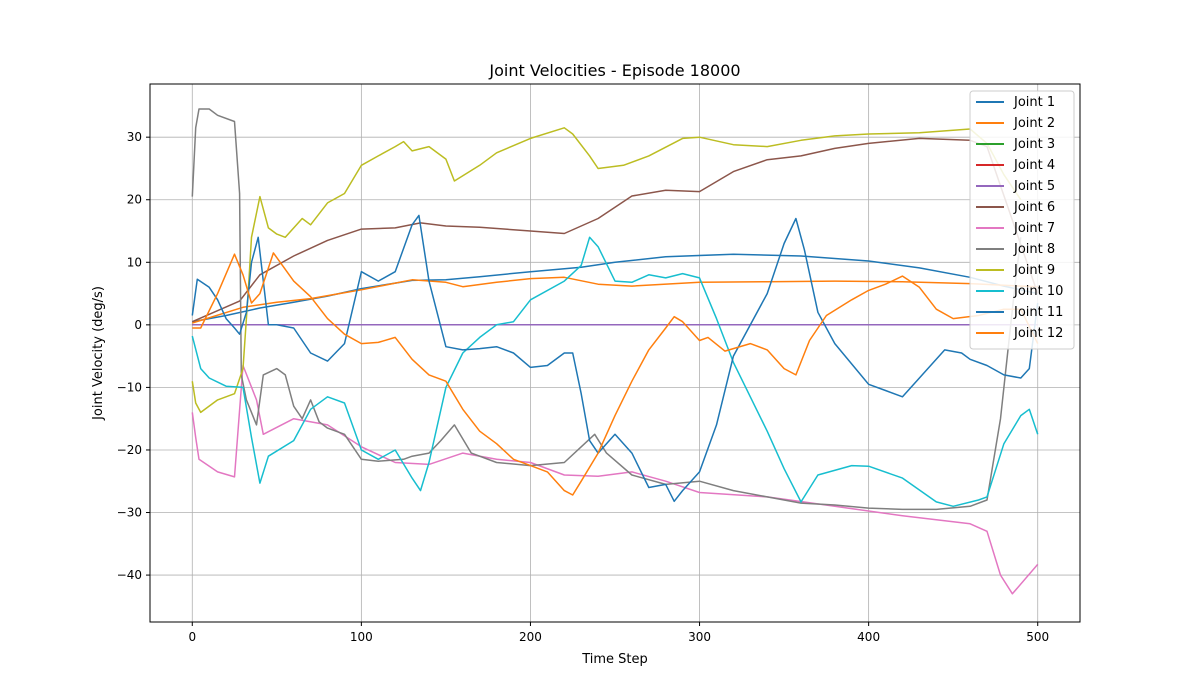 The width and height of the screenshot is (1200, 700). I want to click on legend-label: Joint 9, so click(1034, 270).